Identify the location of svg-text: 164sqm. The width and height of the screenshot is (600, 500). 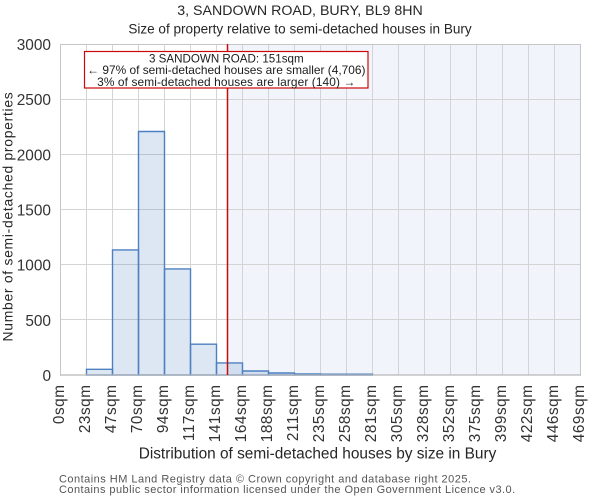
(241, 414).